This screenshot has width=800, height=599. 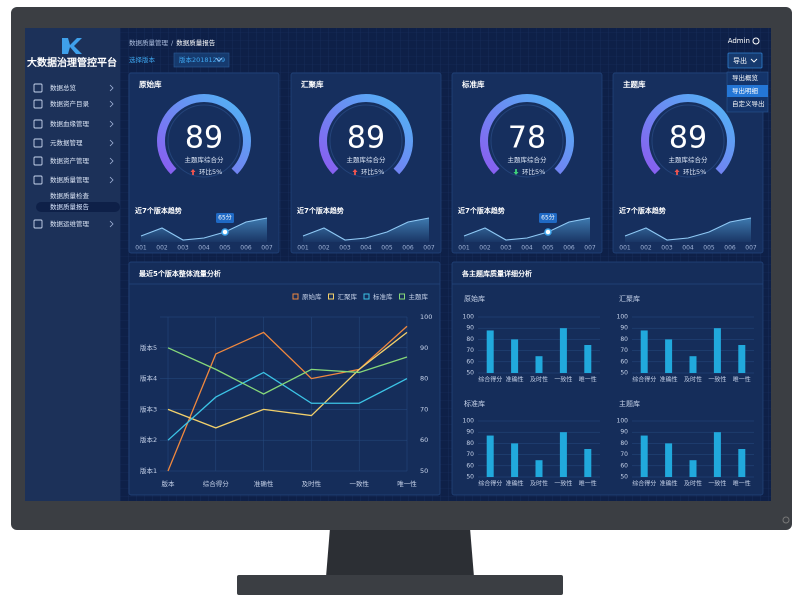 What do you see at coordinates (149, 42) in the screenshot?
I see `breadcrumb: 数据质量管理` at bounding box center [149, 42].